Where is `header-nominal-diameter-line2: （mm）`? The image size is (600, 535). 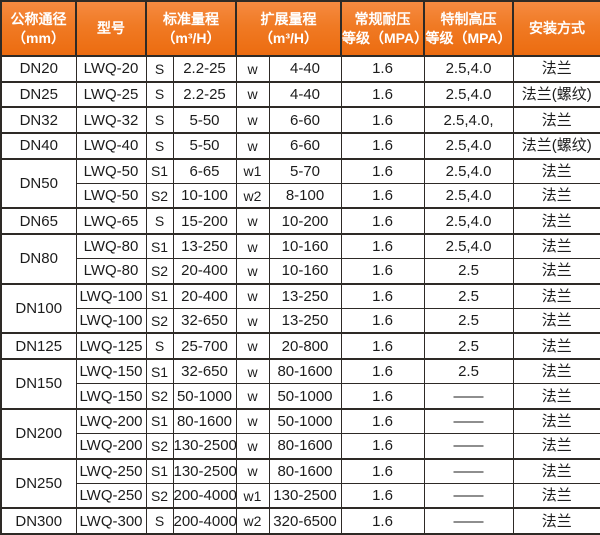 header-nominal-diameter-line2: （mm） is located at coordinates (38, 37).